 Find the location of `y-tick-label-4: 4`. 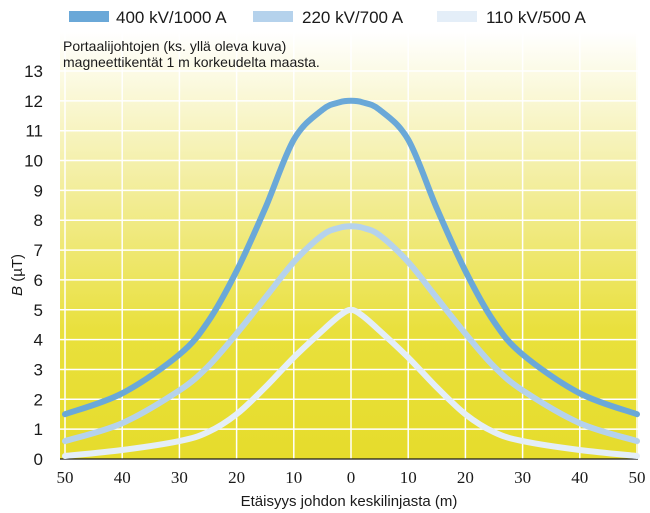

y-tick-label-4: 4 is located at coordinates (38, 340).